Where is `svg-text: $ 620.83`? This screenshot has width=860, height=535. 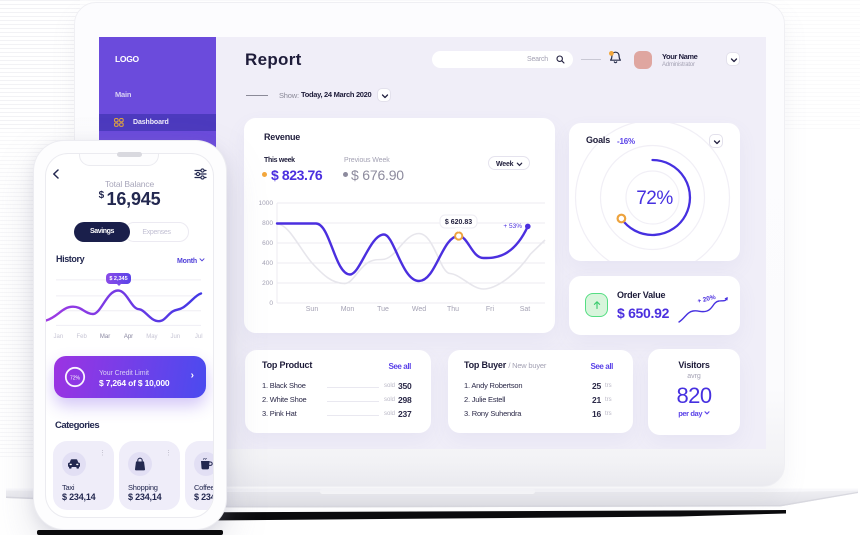 svg-text: $ 620.83 is located at coordinates (458, 222).